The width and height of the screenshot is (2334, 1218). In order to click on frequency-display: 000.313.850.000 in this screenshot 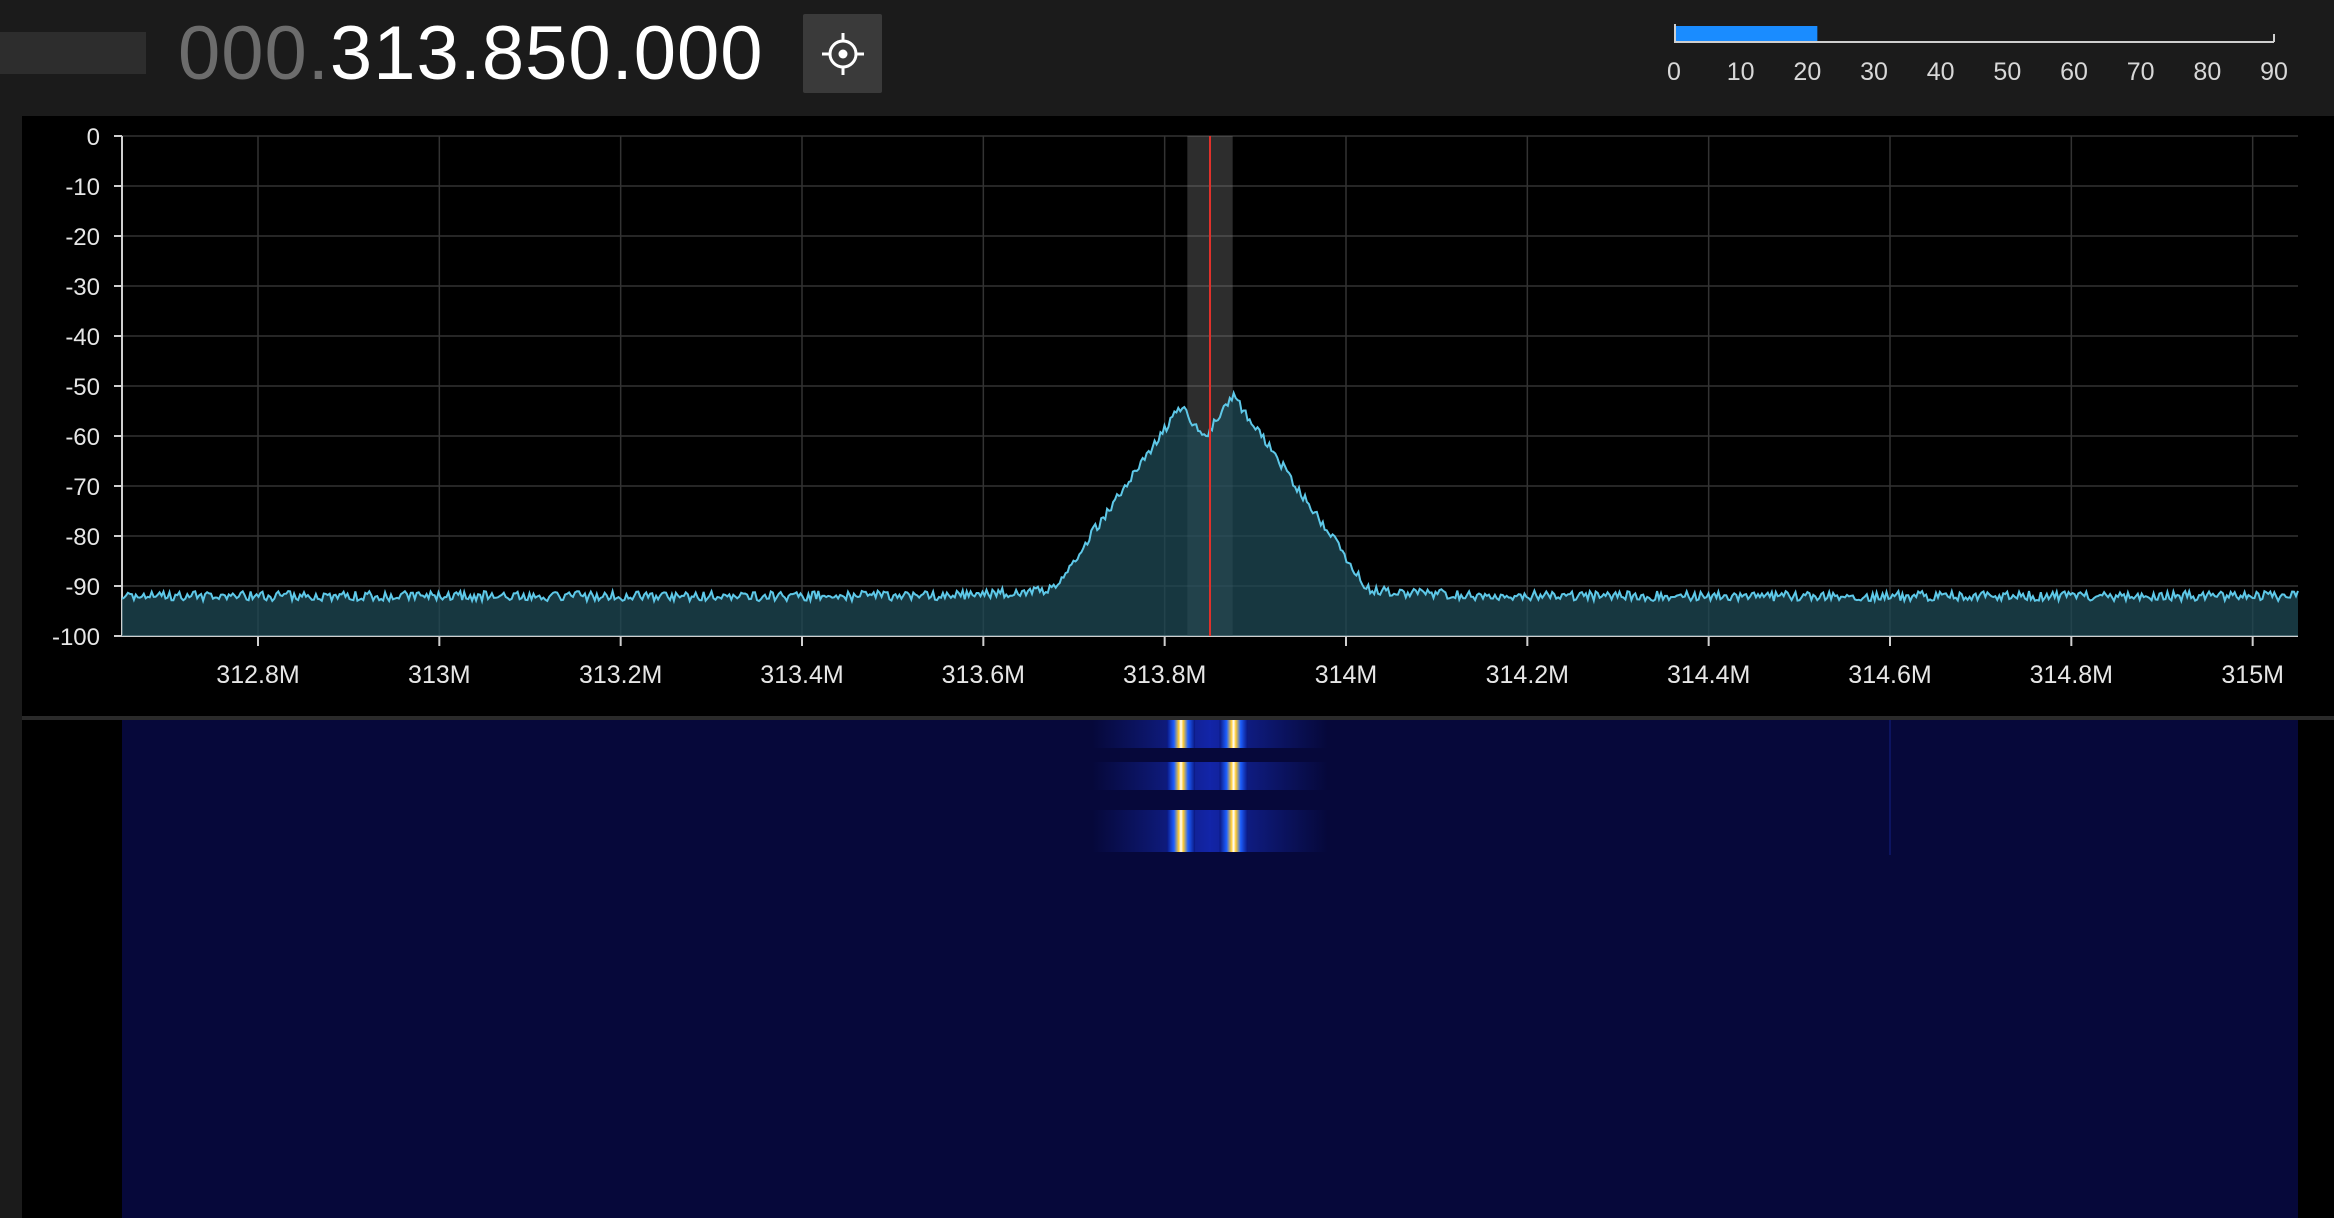, I will do `click(471, 54)`.